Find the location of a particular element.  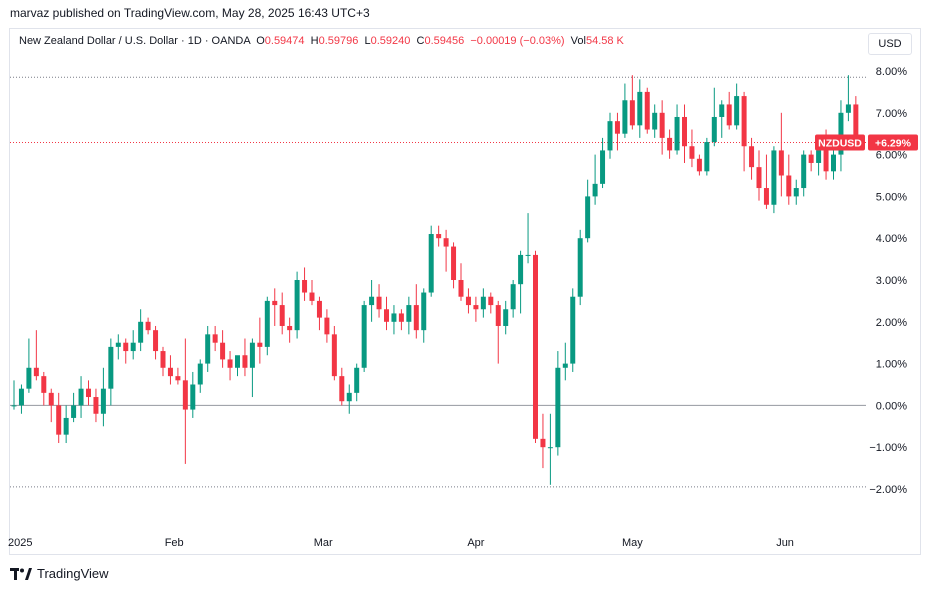

x-tick-label: Mar is located at coordinates (323, 543).